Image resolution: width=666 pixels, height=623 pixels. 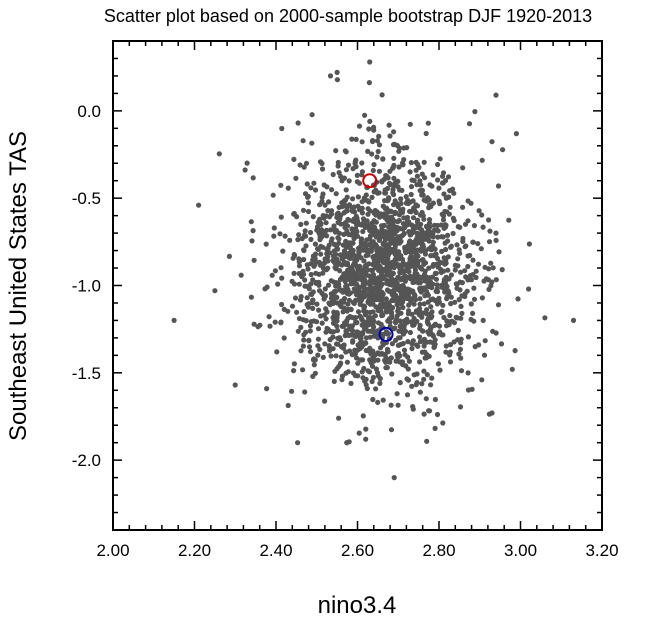 I want to click on y-tick-label: -1.5, so click(x=86, y=373).